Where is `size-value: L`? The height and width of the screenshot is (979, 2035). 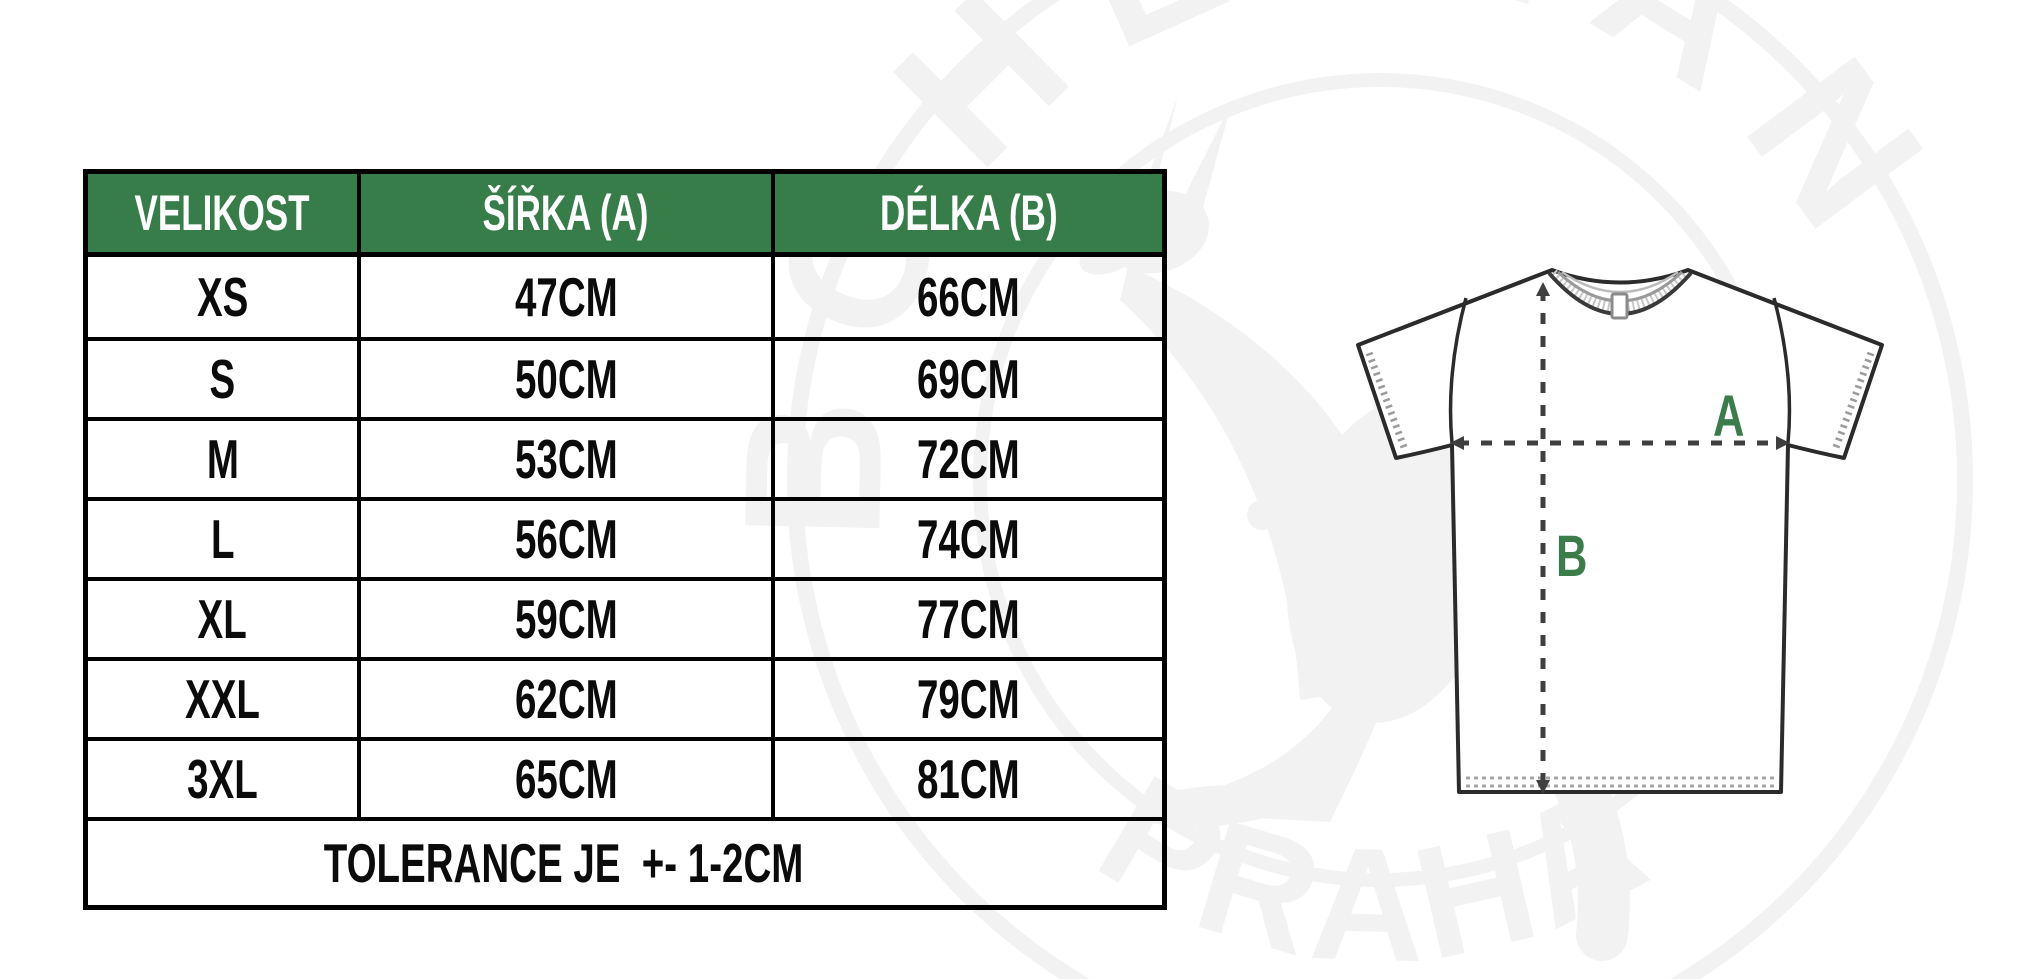 size-value: L is located at coordinates (222, 538).